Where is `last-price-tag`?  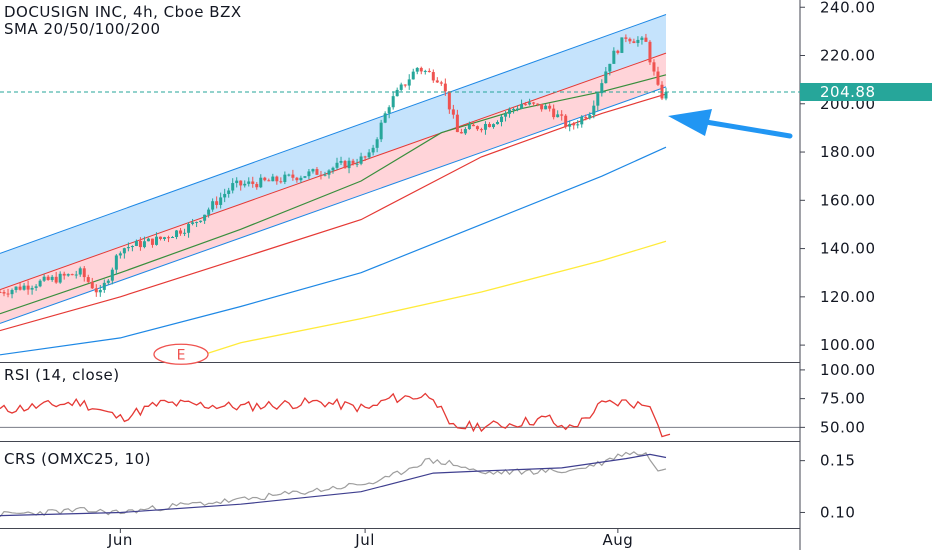
last-price-tag is located at coordinates (866, 91).